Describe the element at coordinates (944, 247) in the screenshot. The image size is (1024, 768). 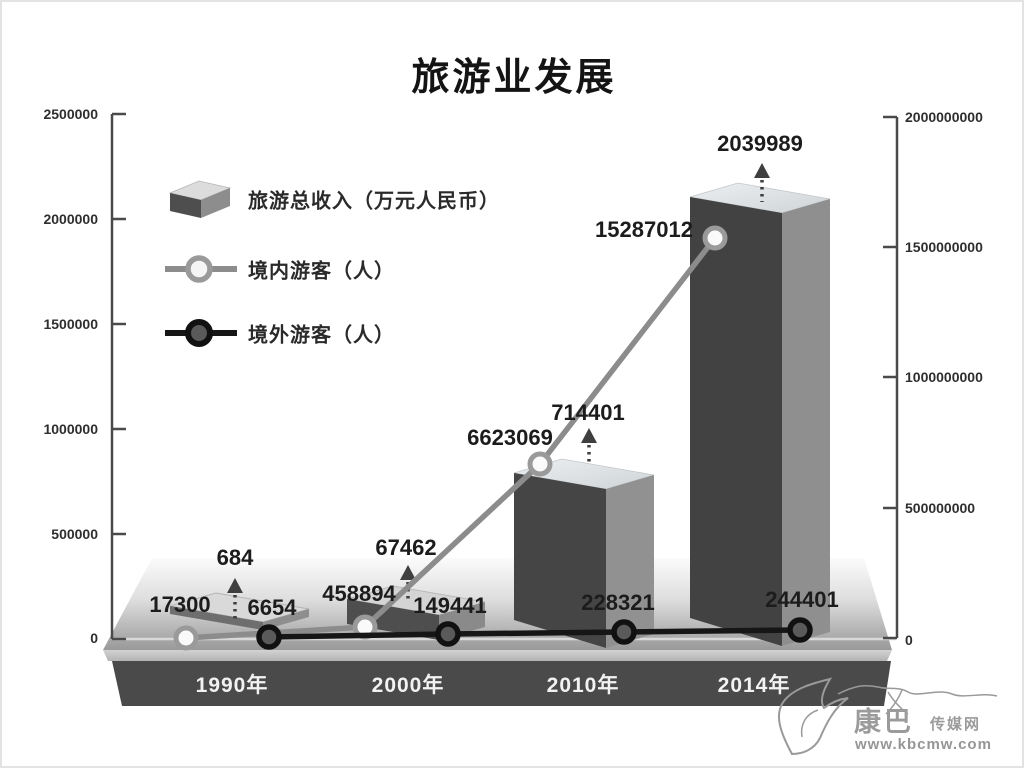
I see `right-axis-tick: 1500000000` at that location.